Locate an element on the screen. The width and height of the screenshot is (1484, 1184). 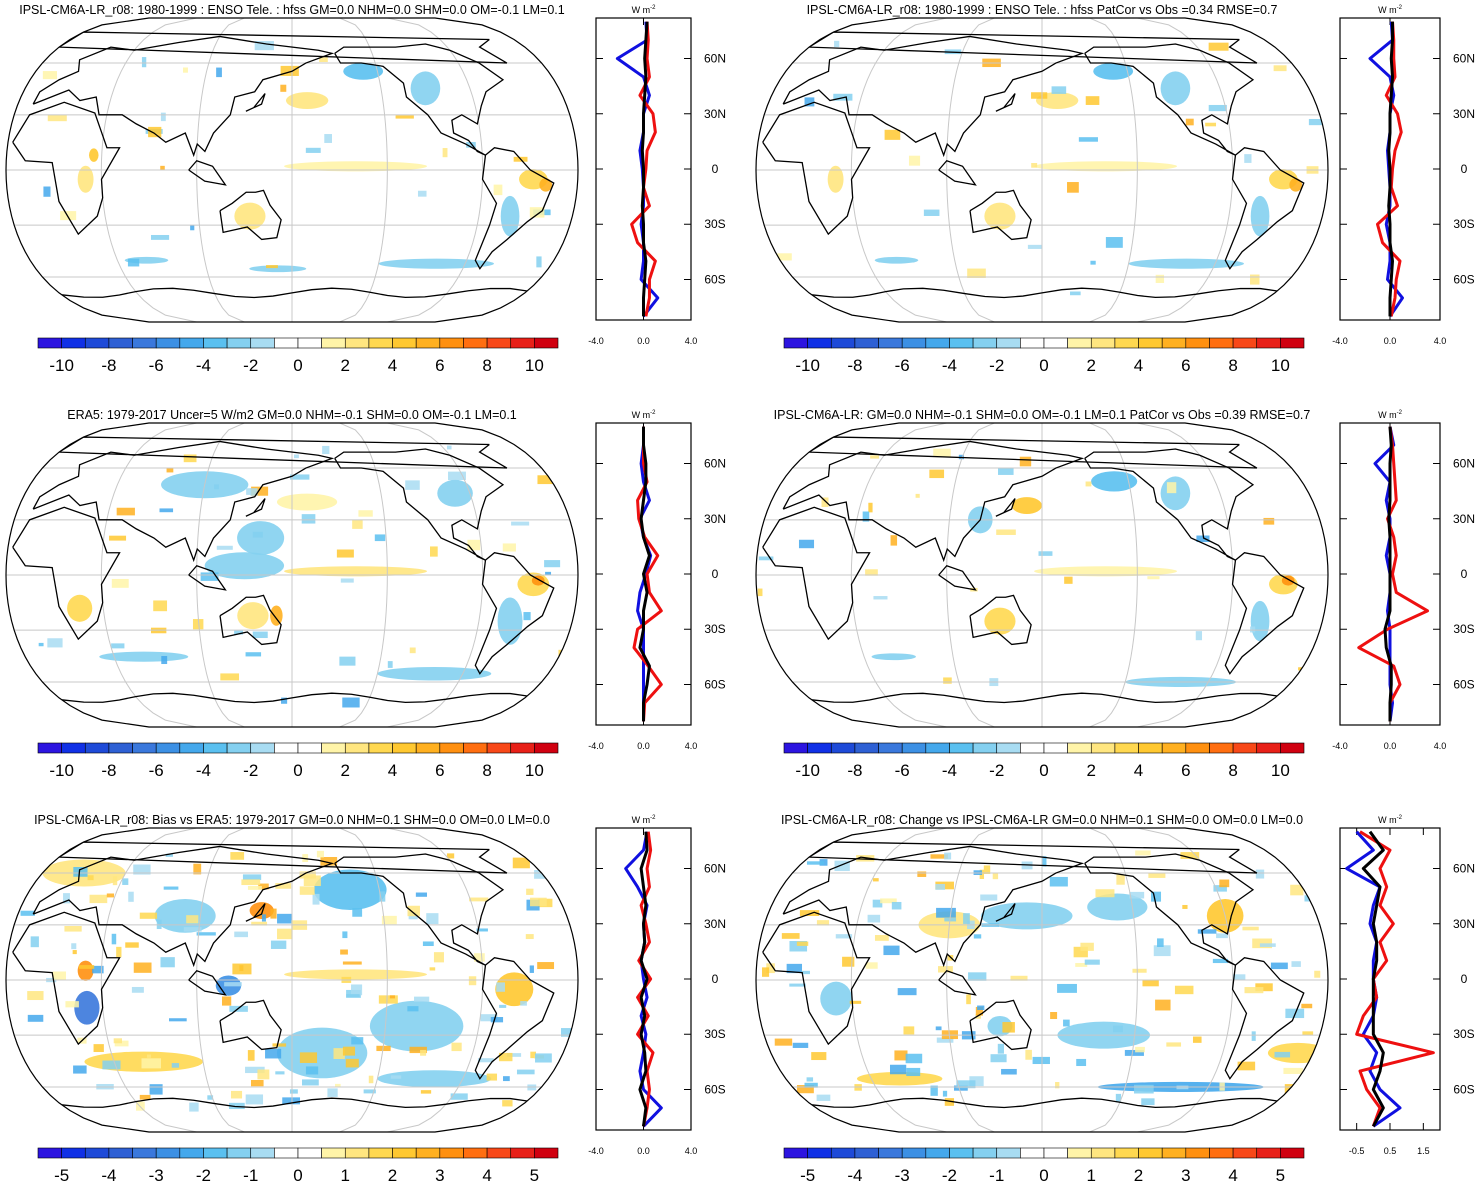
map is located at coordinates (1042, 170).